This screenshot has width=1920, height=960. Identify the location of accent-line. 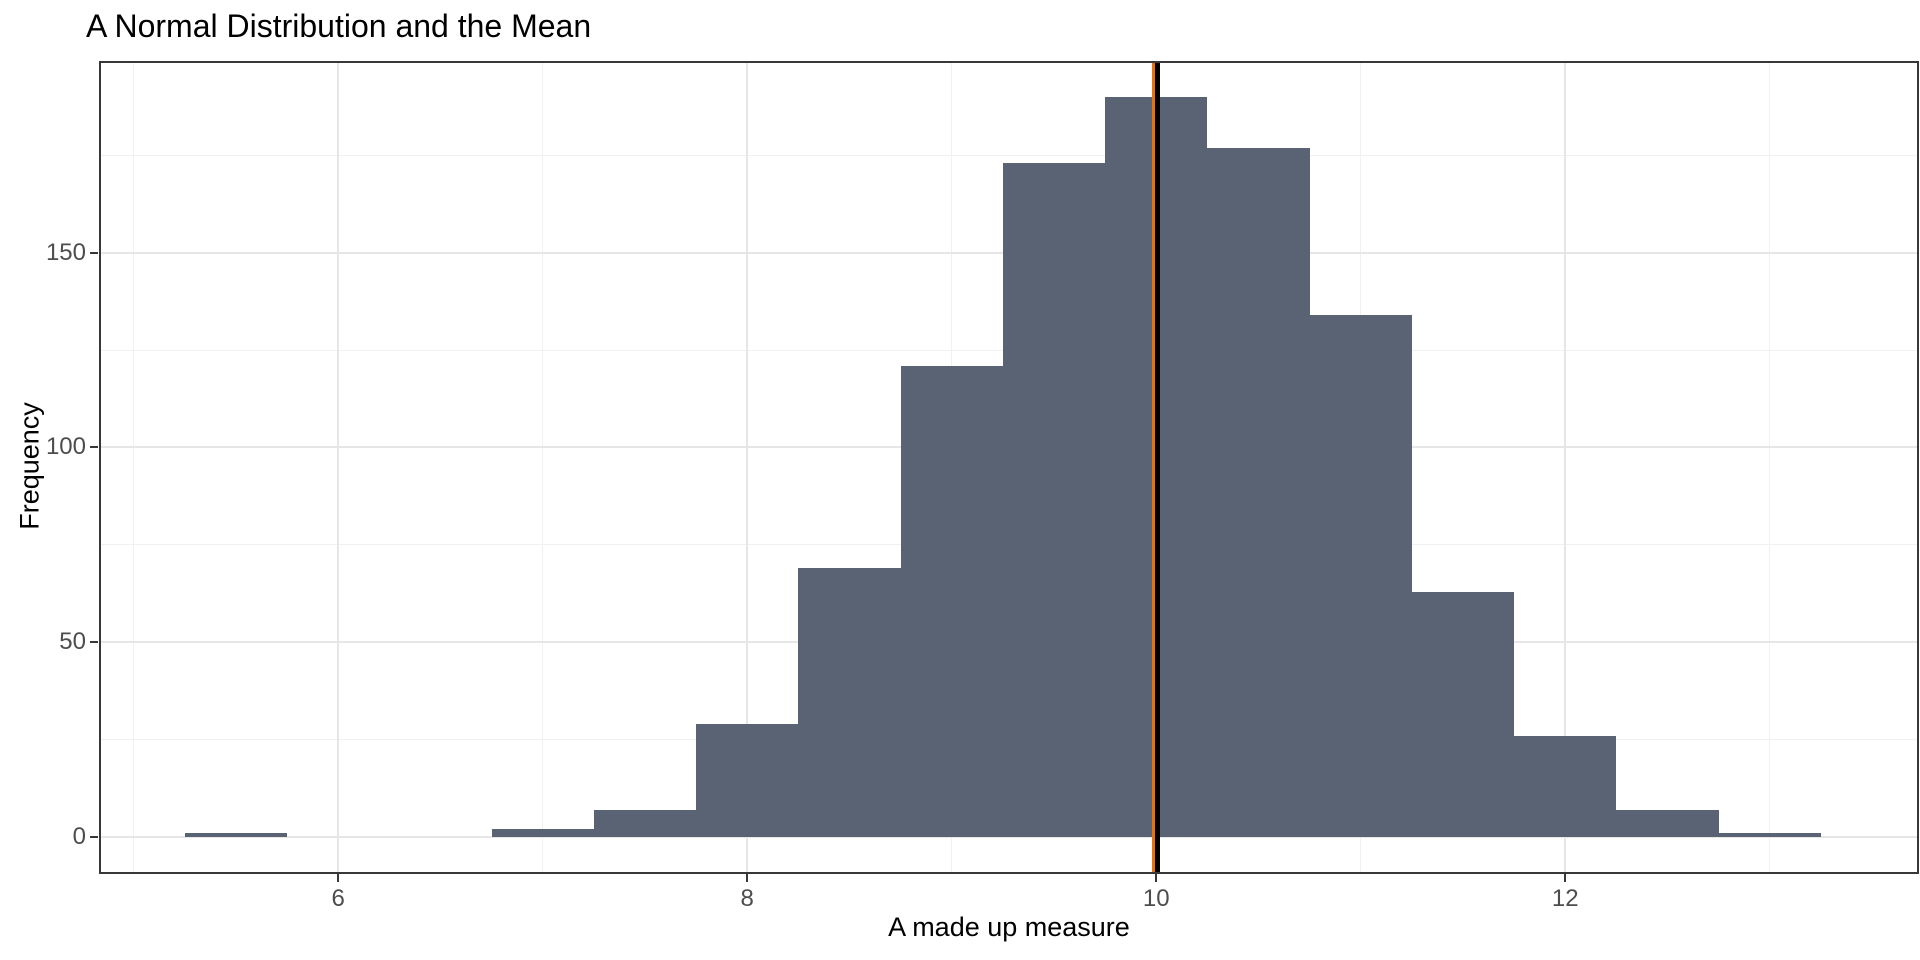
(1153, 467).